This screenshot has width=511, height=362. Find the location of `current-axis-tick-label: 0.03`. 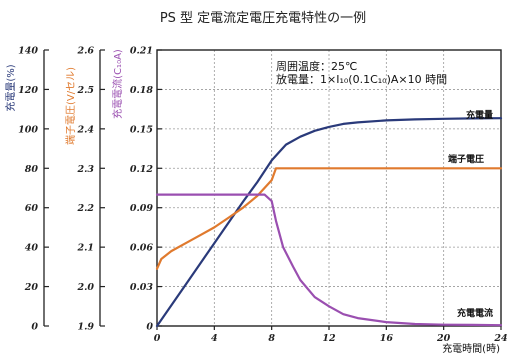

current-axis-tick-label: 0.03 is located at coordinates (142, 287).